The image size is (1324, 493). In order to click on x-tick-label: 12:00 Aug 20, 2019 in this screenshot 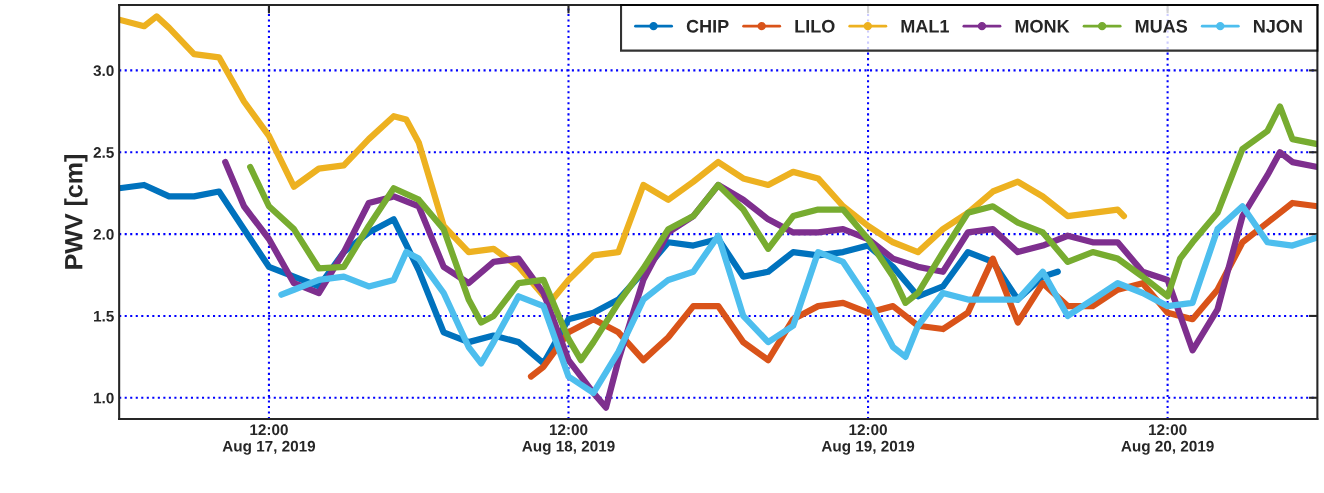, I will do `click(1167, 439)`.